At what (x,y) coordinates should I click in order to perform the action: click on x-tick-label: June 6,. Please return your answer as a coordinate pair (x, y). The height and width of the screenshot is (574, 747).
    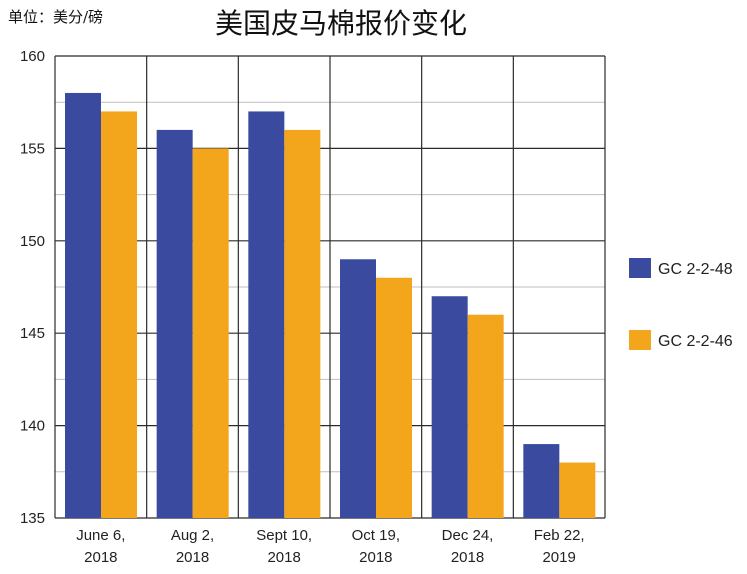
    Looking at the image, I should click on (100, 535).